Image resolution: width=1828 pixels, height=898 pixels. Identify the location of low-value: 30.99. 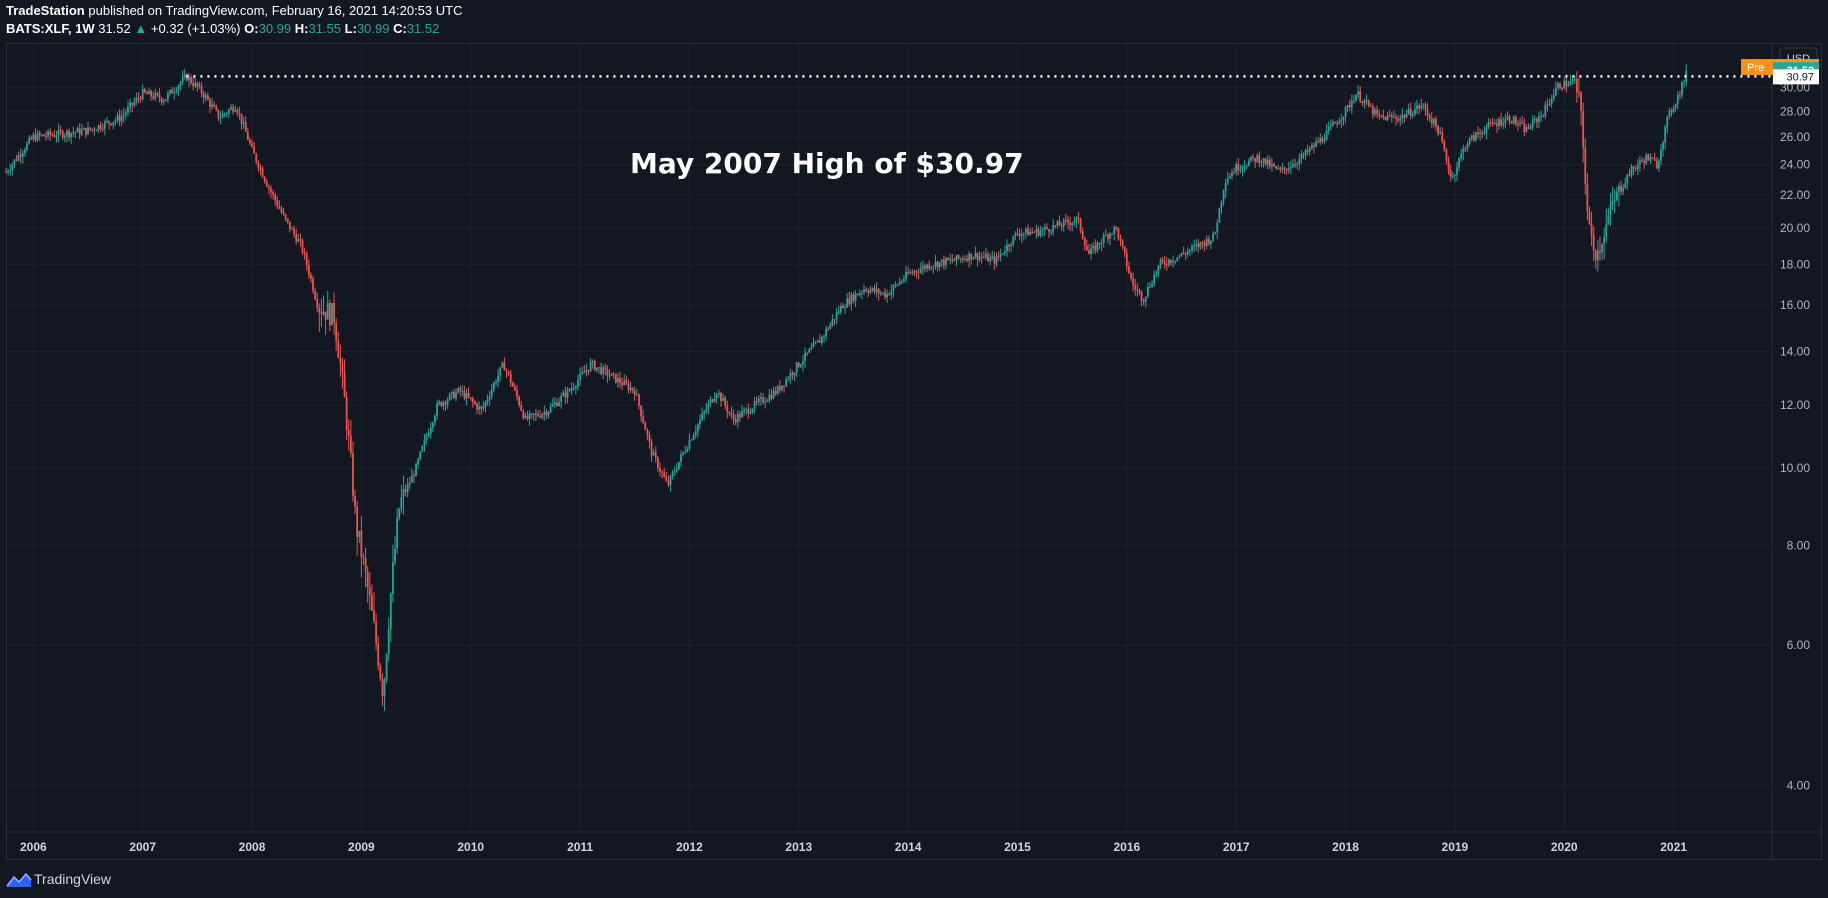
(373, 28).